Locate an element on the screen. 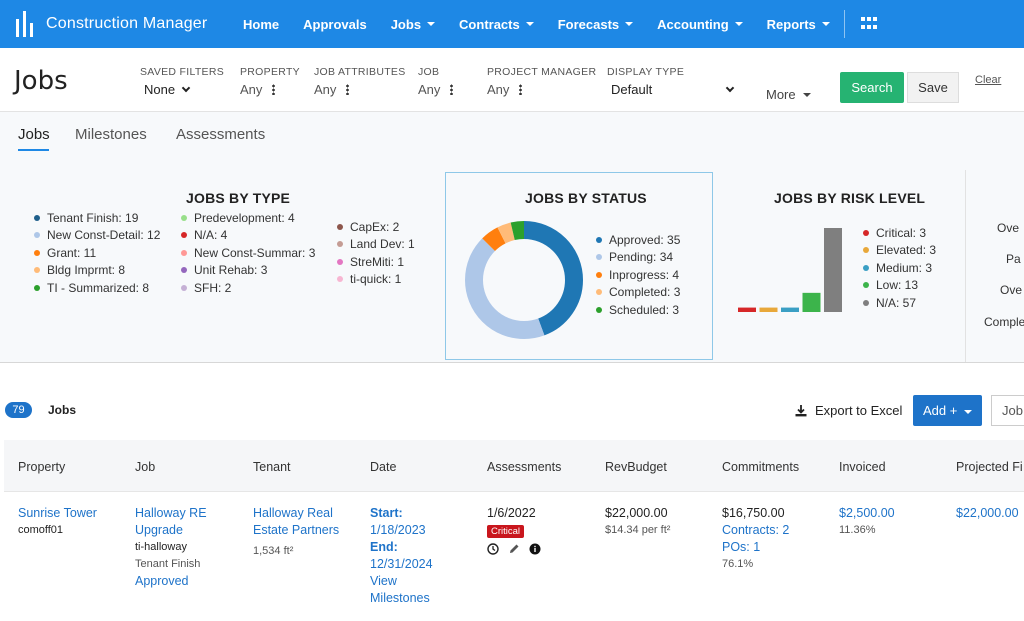 Image resolution: width=1024 pixels, height=621 pixels. job-status-link: Approved is located at coordinates (162, 581).